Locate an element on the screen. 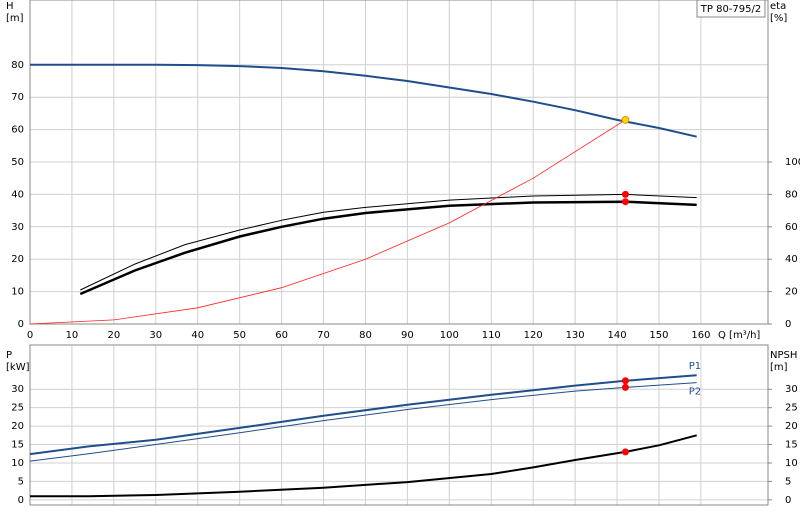 This screenshot has height=520, width=800. y2-tick-label: 25 is located at coordinates (791, 408).